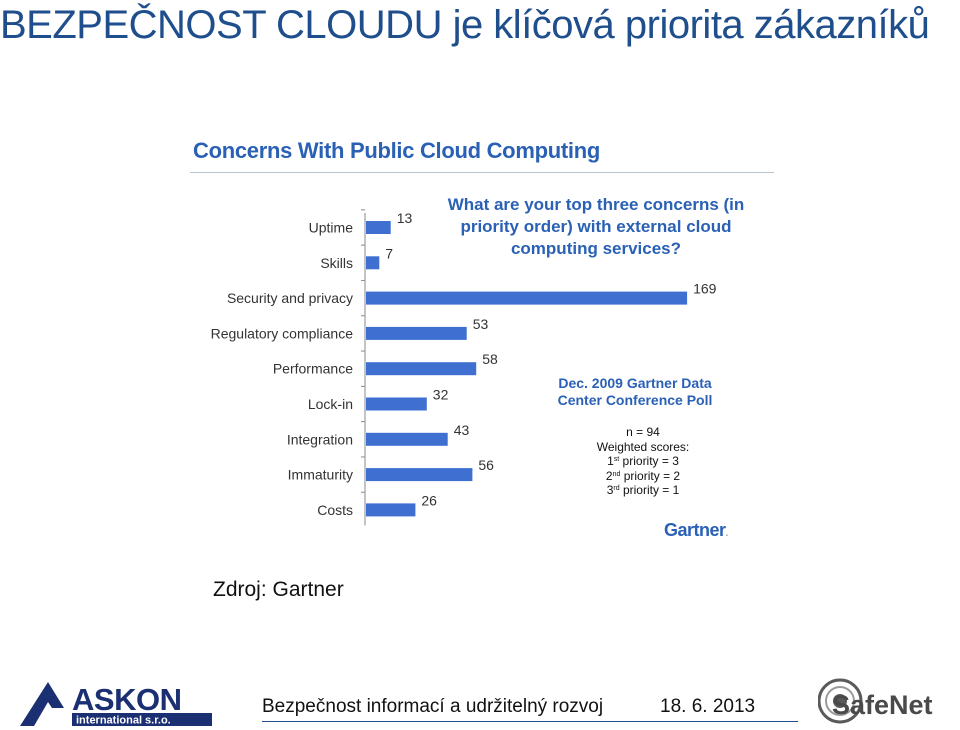  Describe the element at coordinates (490, 359) in the screenshot. I see `bar-value-label: 58` at that location.